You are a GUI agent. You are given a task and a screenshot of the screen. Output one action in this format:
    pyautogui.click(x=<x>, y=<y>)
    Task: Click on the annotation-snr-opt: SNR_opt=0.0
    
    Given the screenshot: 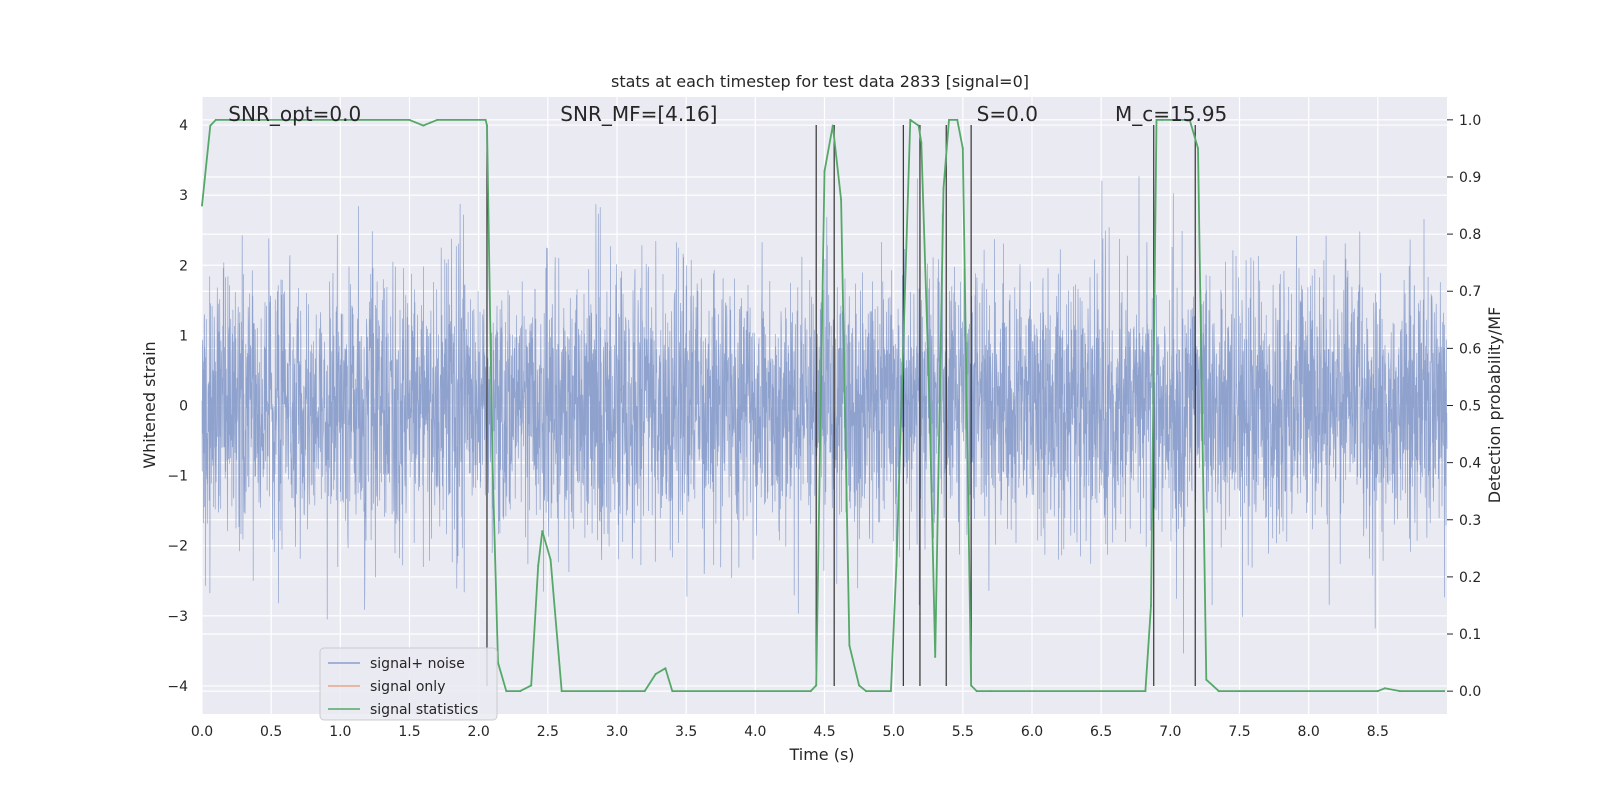 What is the action you would take?
    pyautogui.click(x=294, y=114)
    